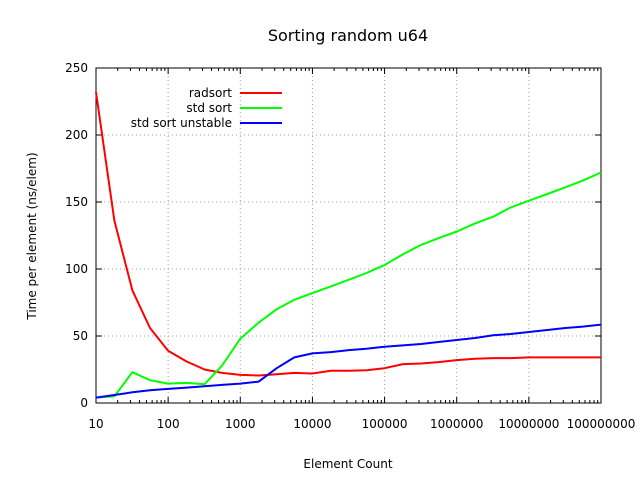 The height and width of the screenshot is (480, 640). Describe the element at coordinates (601, 424) in the screenshot. I see `x-tick-label: 100000000` at that location.